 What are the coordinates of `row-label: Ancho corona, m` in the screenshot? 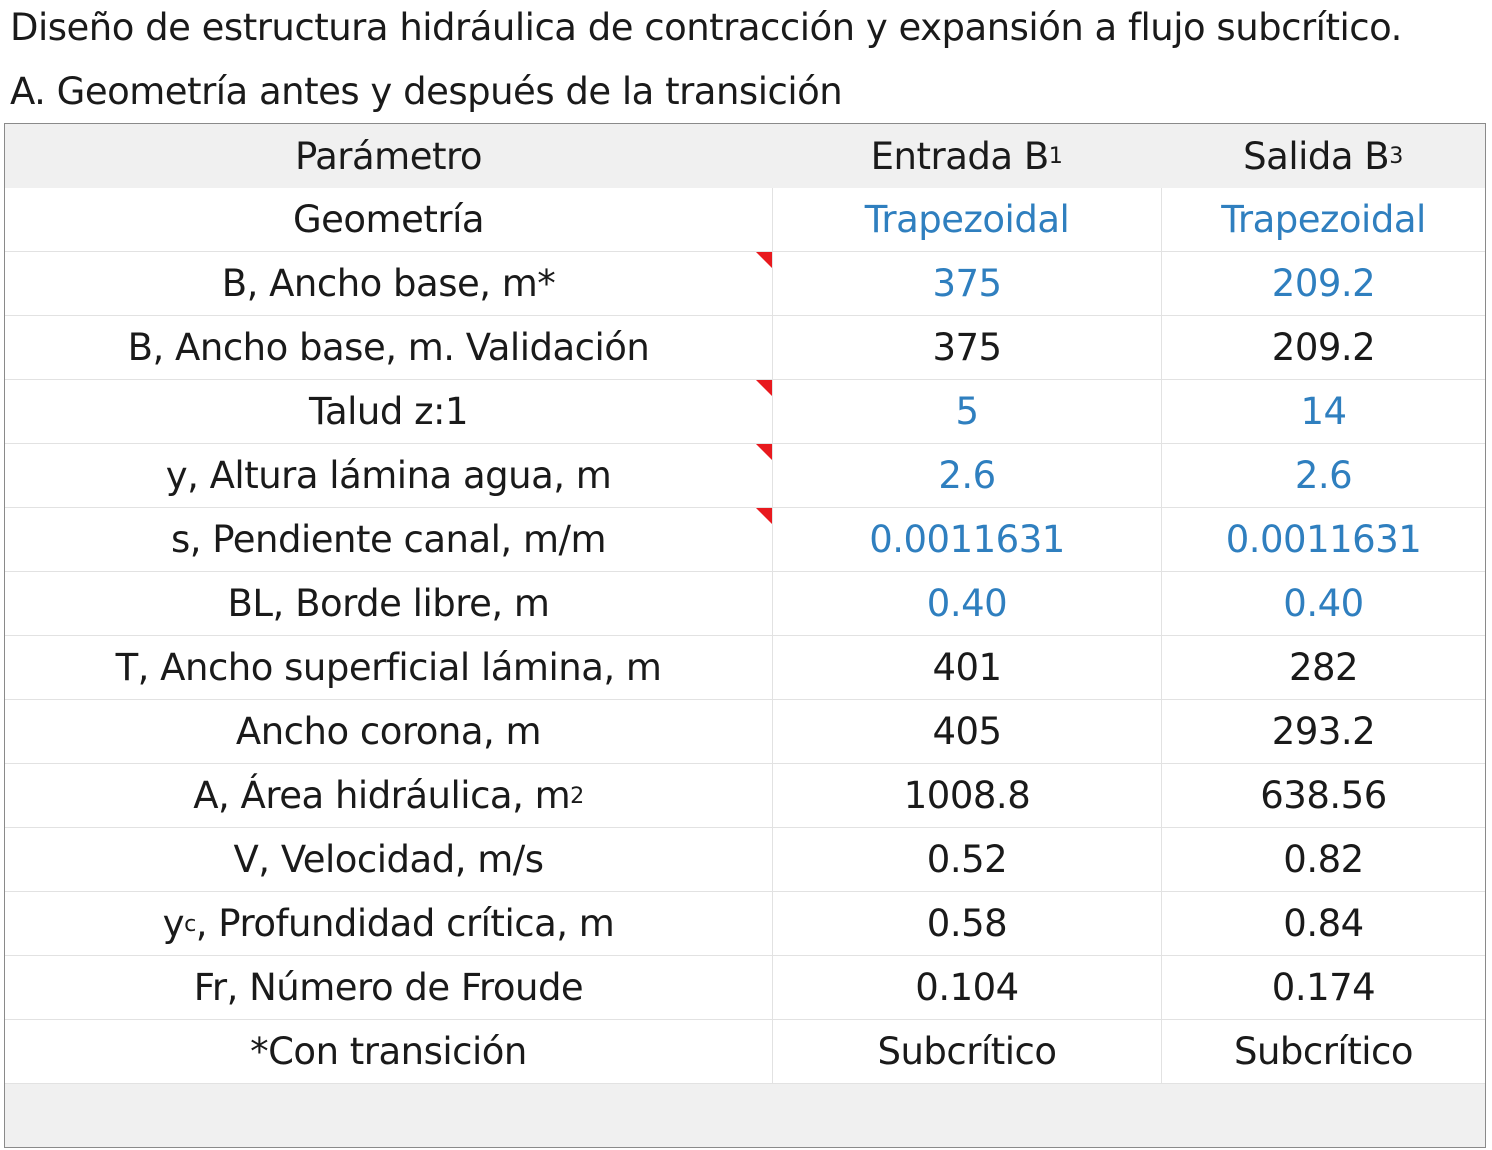 It's located at (388, 731).